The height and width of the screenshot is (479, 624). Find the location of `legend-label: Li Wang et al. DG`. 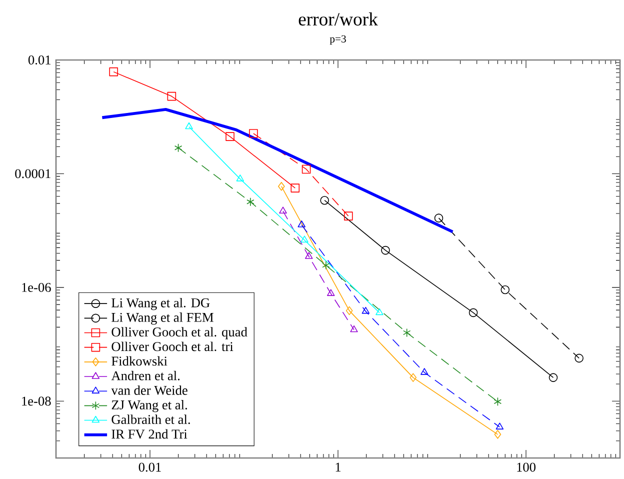

legend-label: Li Wang et al. DG is located at coordinates (161, 304).